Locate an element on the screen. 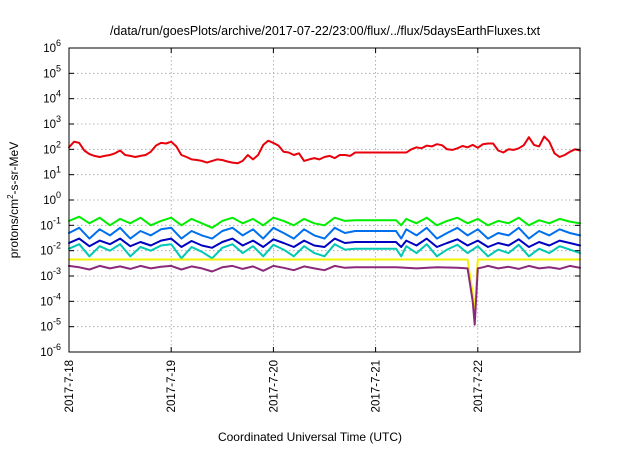 The width and height of the screenshot is (640, 453). y-tick-label: 10⁻³ is located at coordinates (50, 274).